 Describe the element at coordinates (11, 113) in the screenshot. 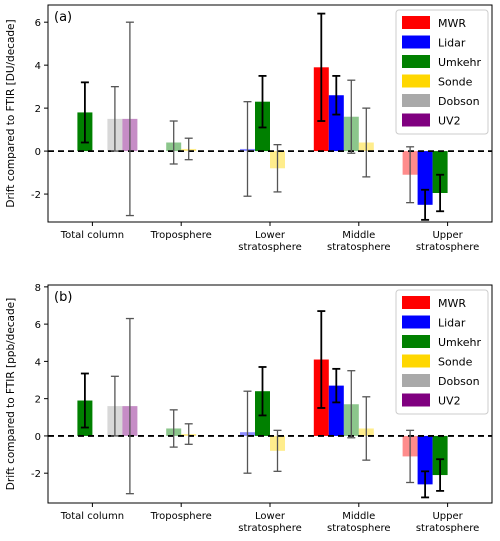

I see `y-axis-label: Drift compared to FTIR [DU/decade]` at that location.